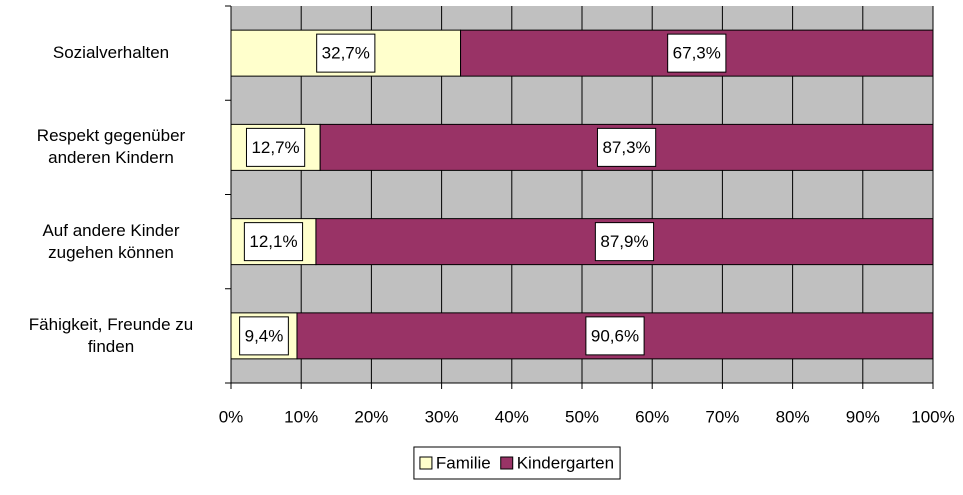  I want to click on value-label: 87,9%, so click(624, 242).